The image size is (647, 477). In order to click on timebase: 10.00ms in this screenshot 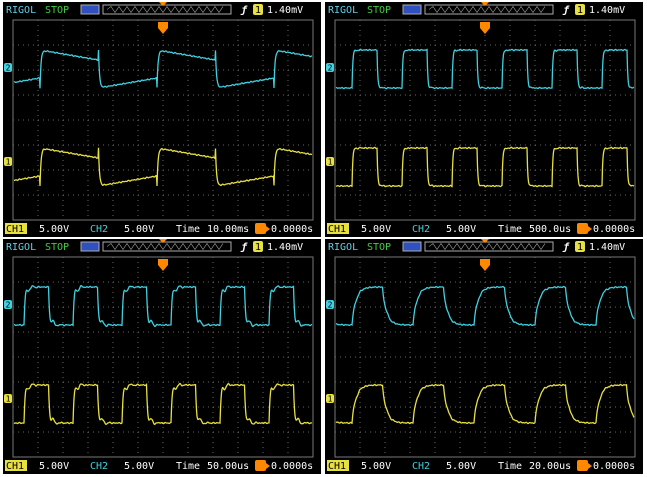, I will do `click(228, 229)`.